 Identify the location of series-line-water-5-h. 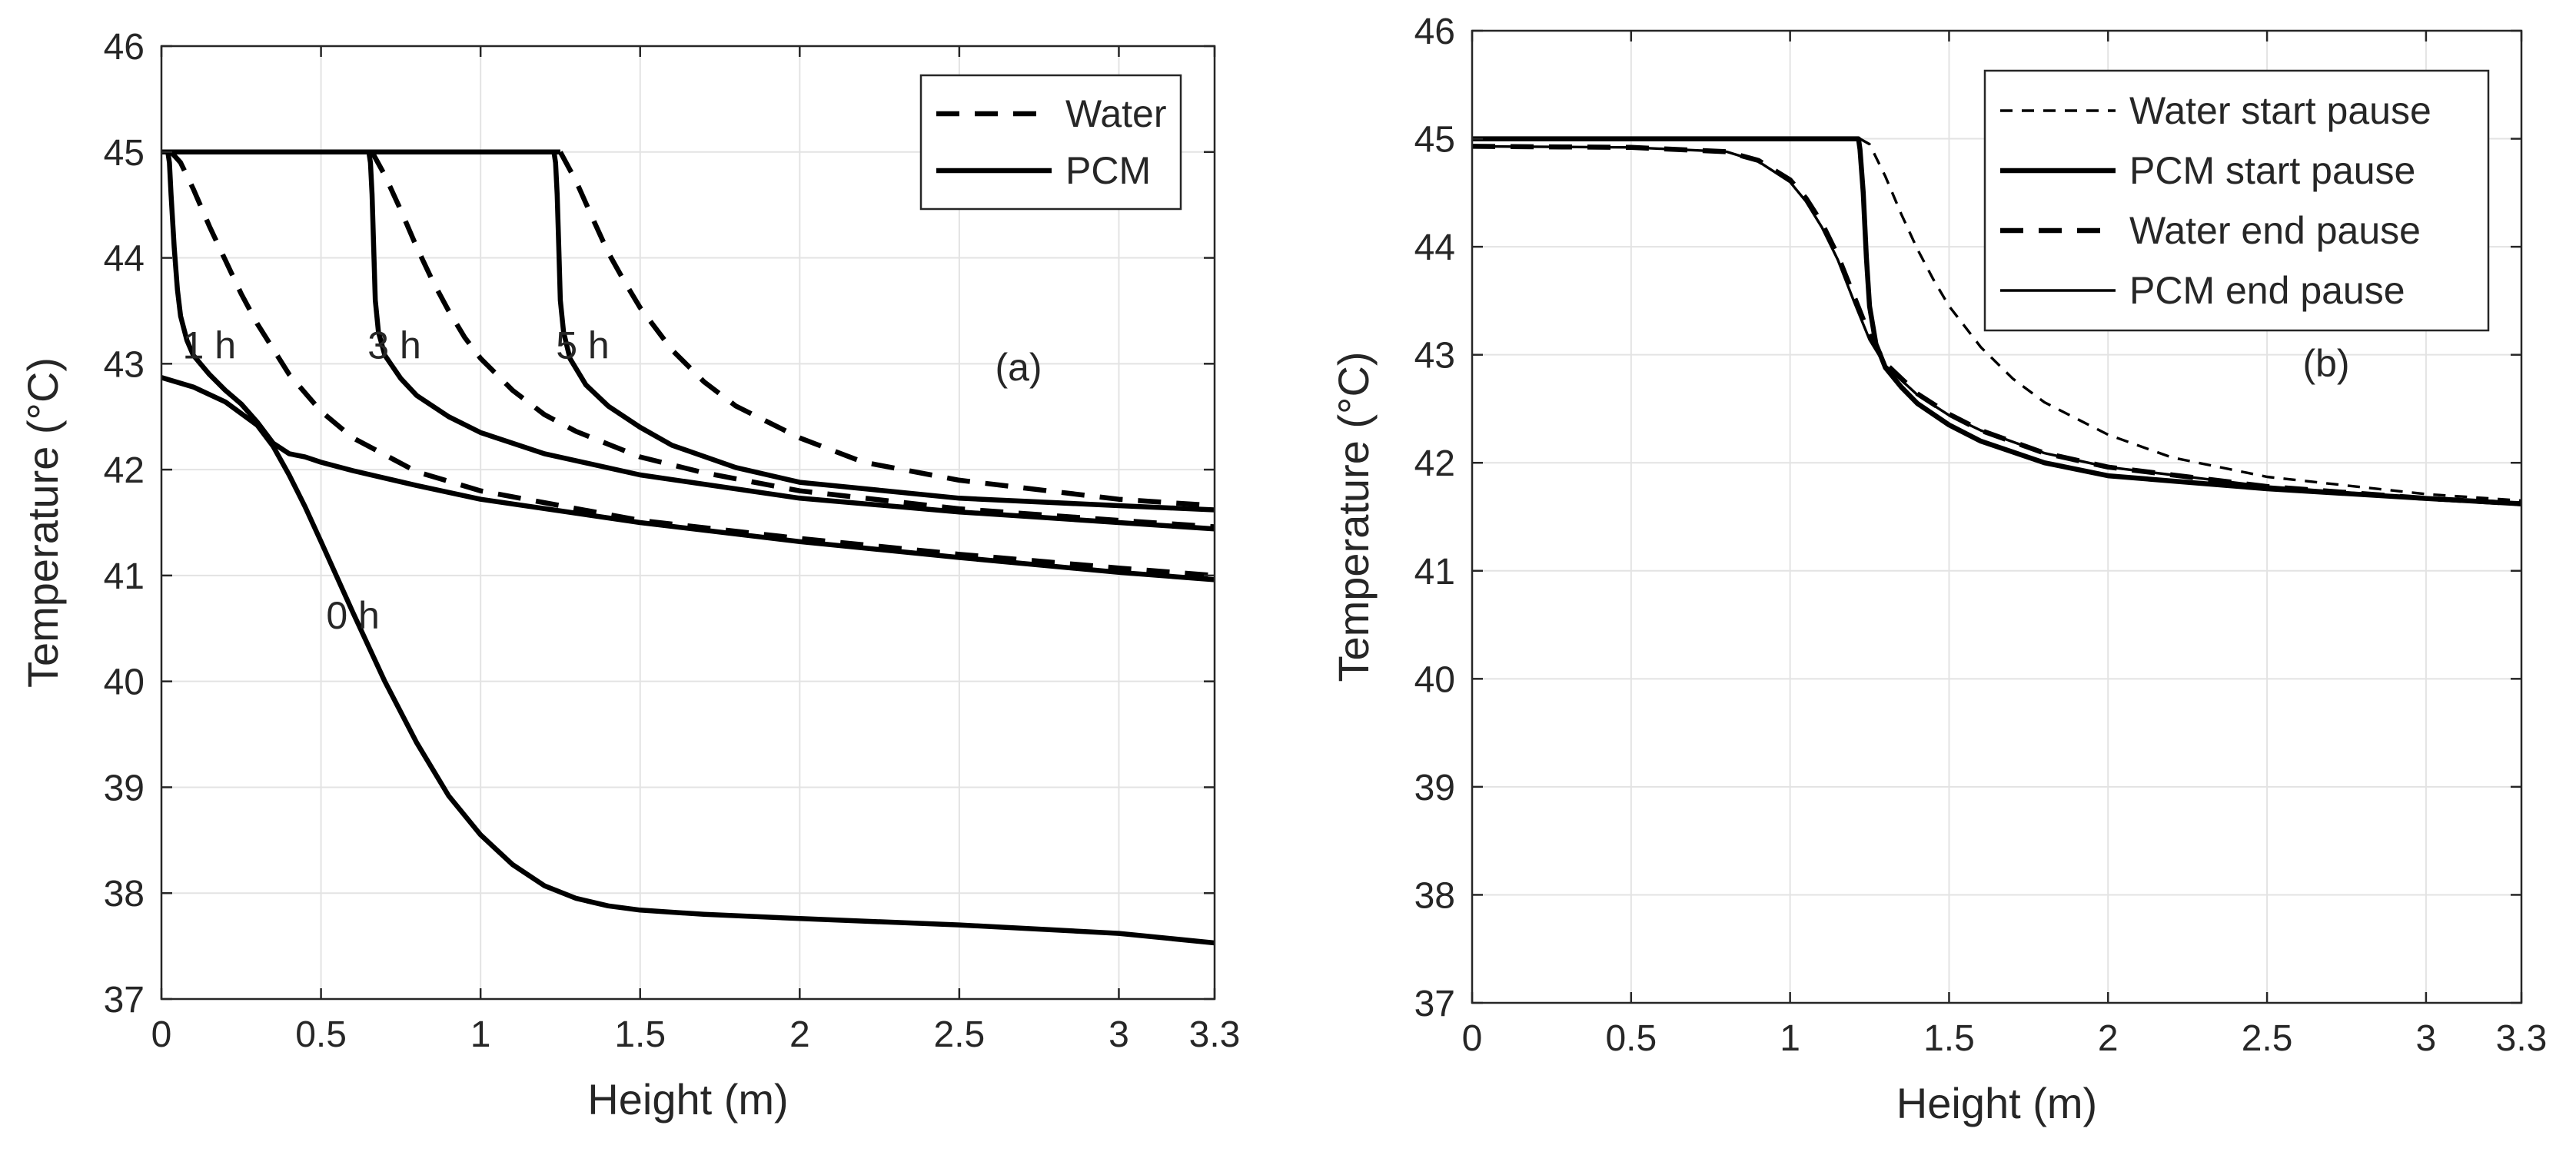
(886, 330).